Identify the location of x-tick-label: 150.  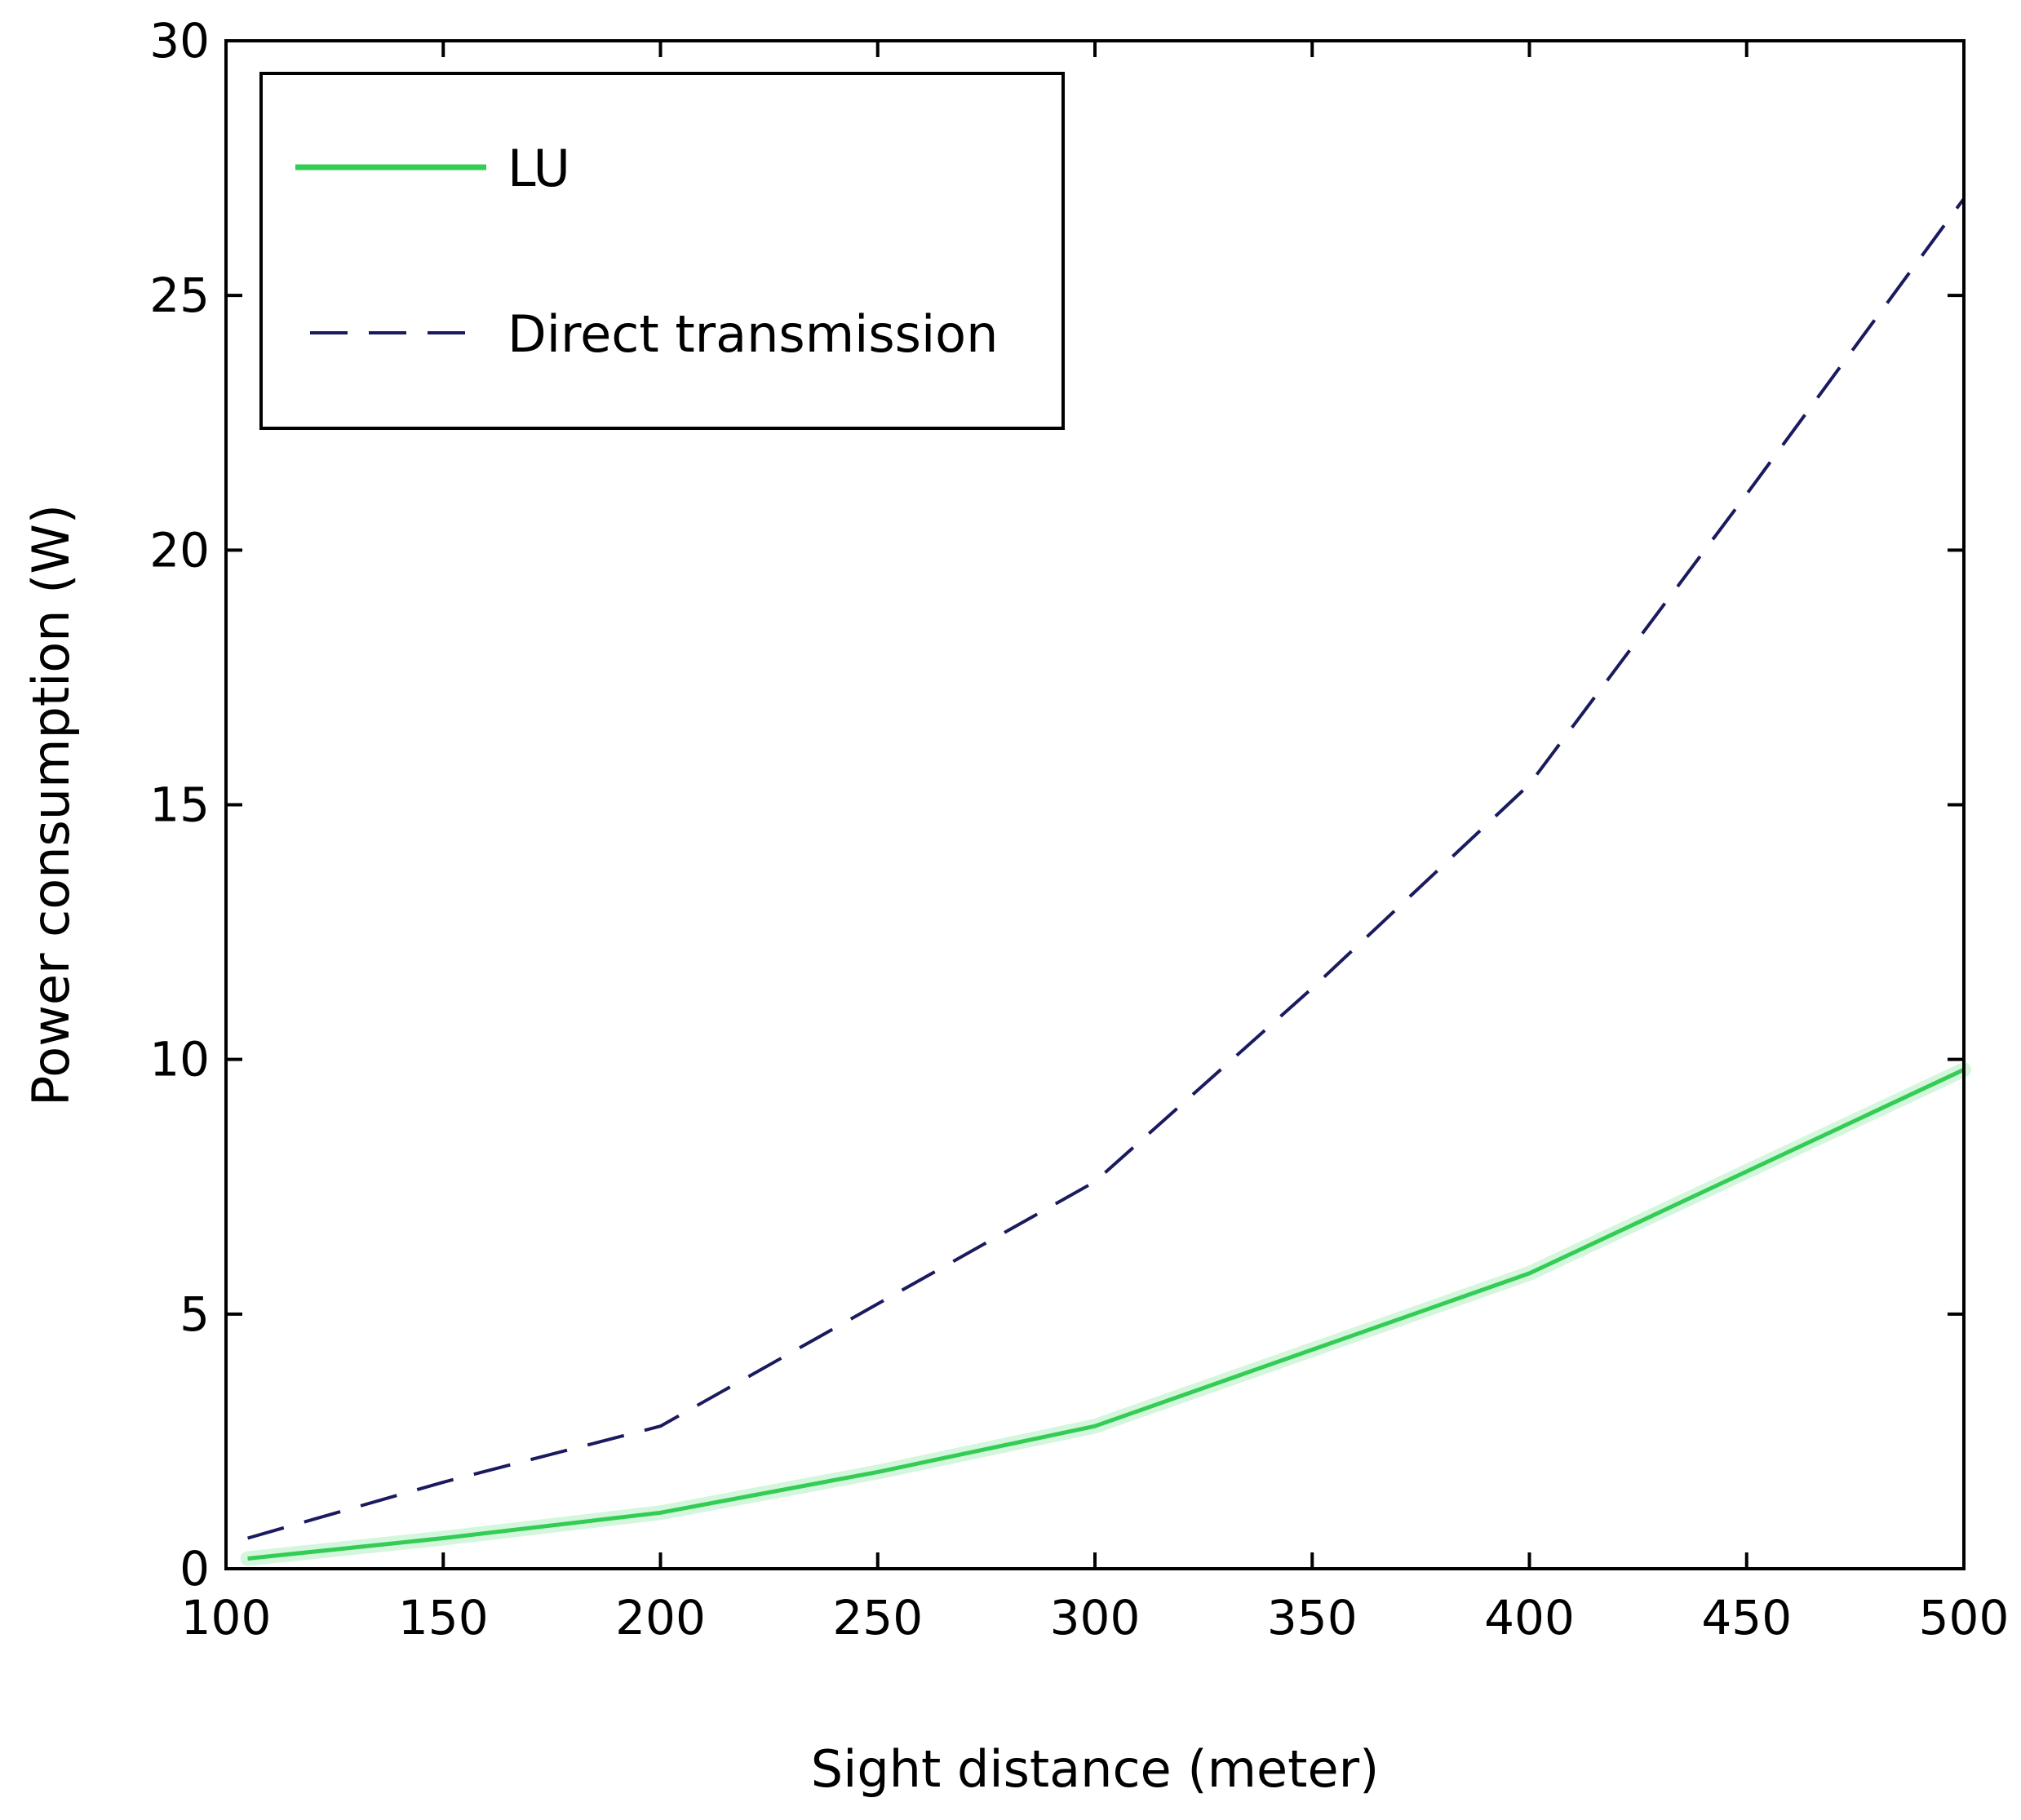
(444, 1618).